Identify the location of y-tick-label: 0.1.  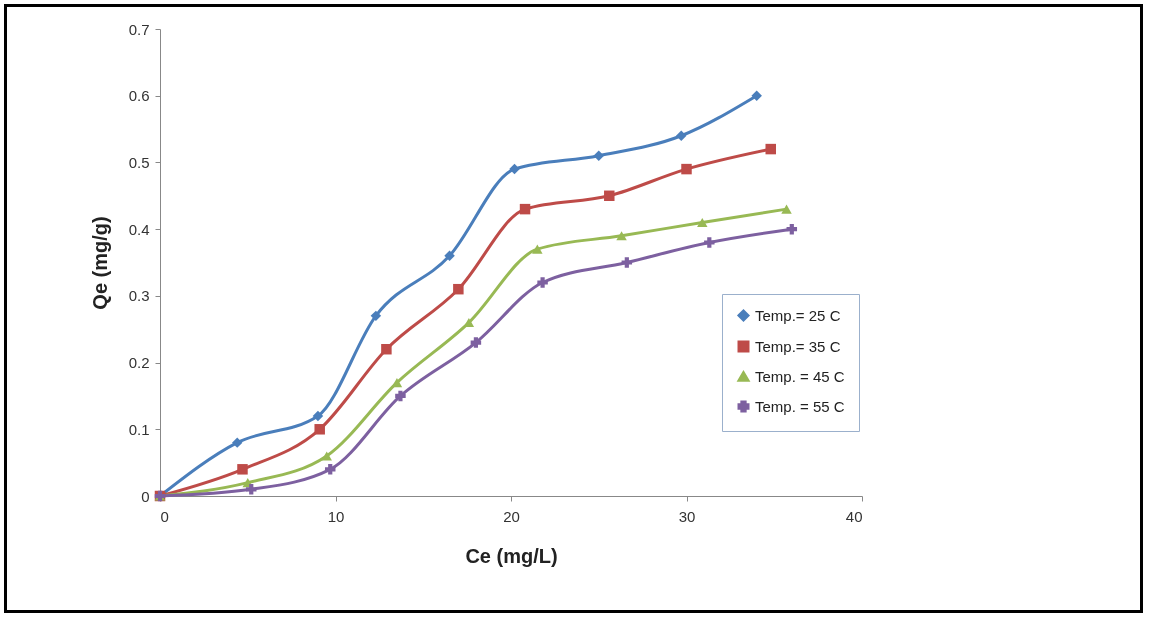
(139, 429).